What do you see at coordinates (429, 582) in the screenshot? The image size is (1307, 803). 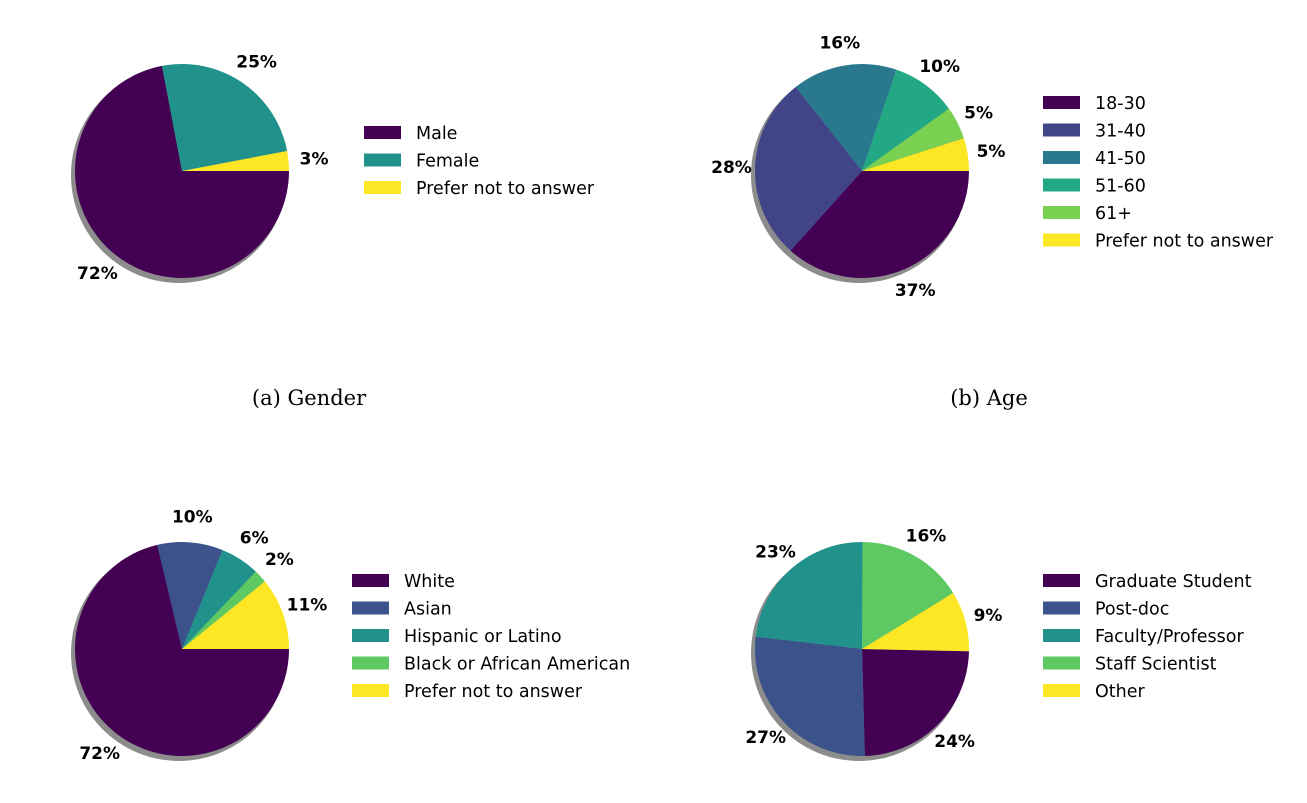 I see `ethnicity-legend-label: White` at bounding box center [429, 582].